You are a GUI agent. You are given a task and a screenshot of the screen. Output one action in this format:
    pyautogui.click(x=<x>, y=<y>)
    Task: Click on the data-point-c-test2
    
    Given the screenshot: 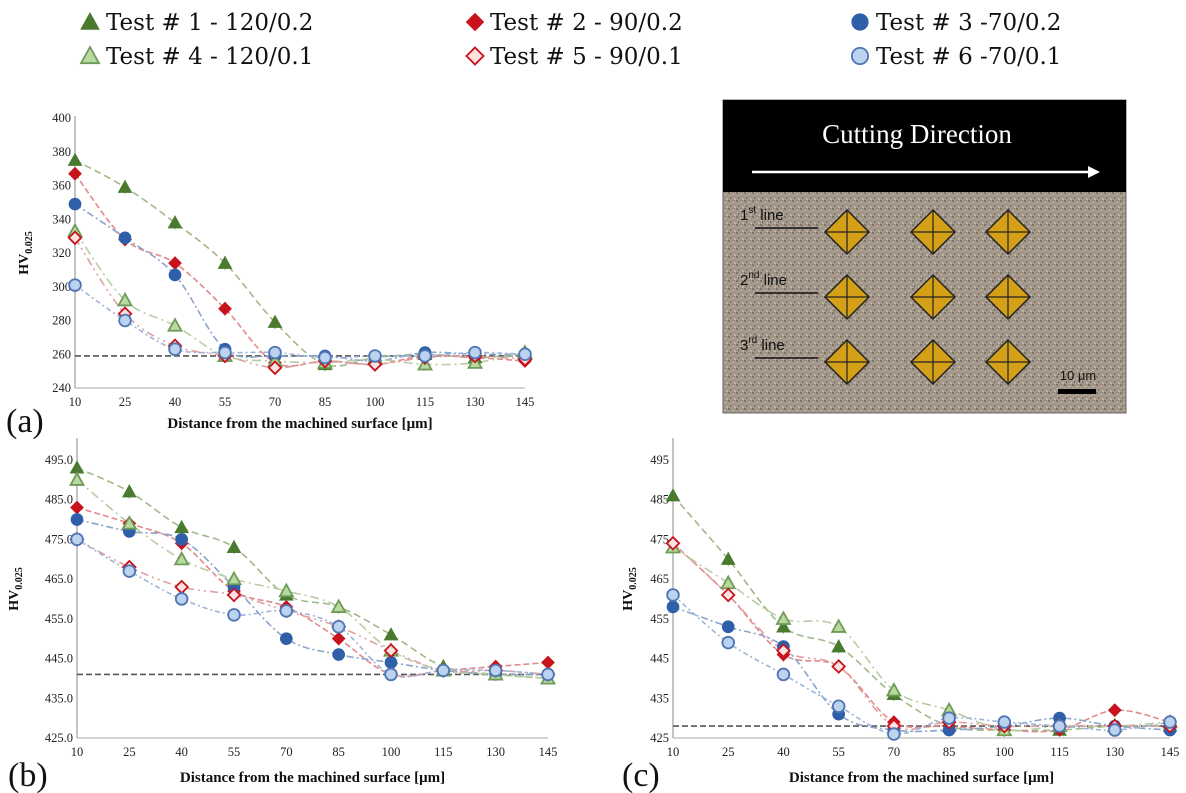 What is the action you would take?
    pyautogui.click(x=1114, y=710)
    